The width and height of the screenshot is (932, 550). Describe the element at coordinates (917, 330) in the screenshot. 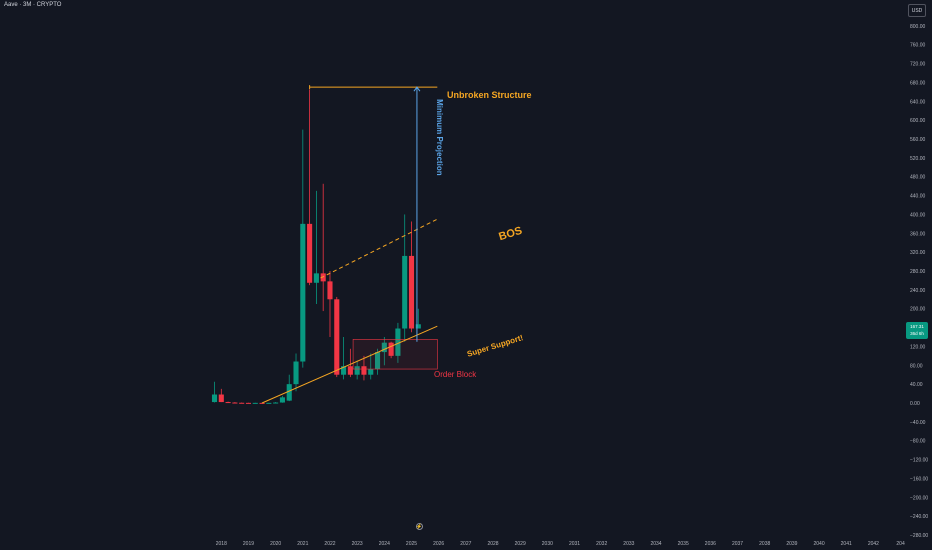

I see `current-price-tag: 167.31 36d 6h` at that location.